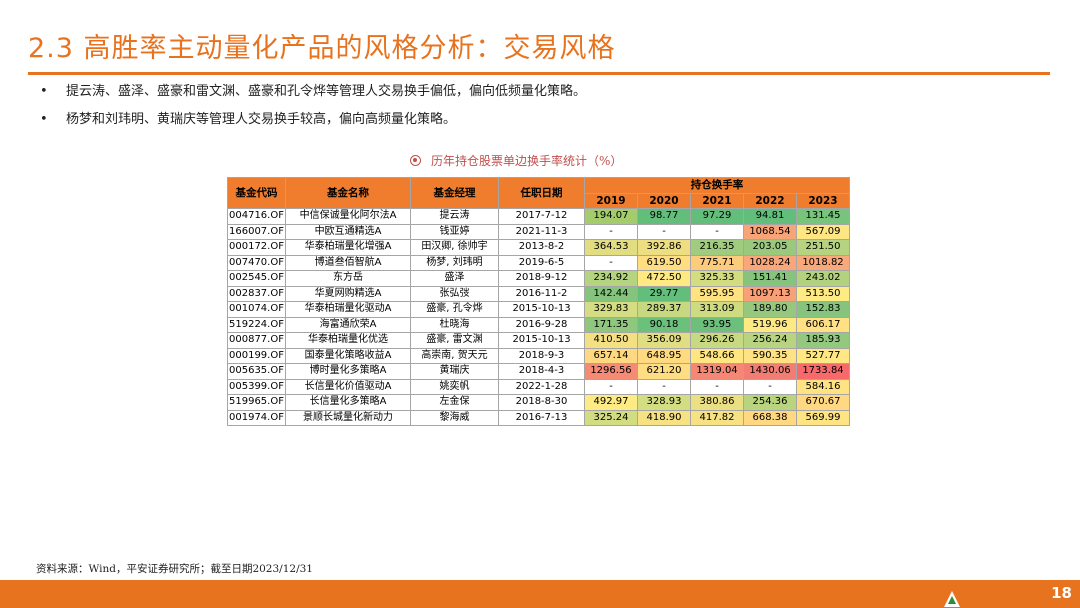 Image resolution: width=1080 pixels, height=608 pixels. What do you see at coordinates (770, 371) in the screenshot?
I see `turnover-cell: 1430.06` at bounding box center [770, 371].